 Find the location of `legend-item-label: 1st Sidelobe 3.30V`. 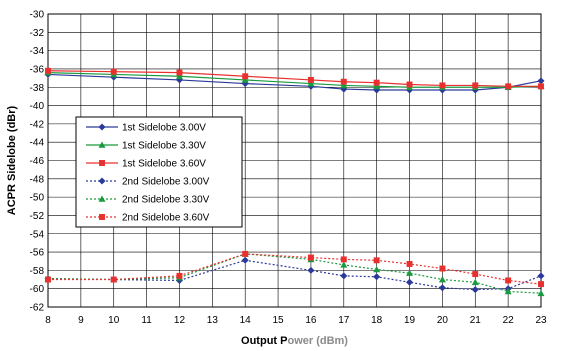

legend-item-label: 1st Sidelobe 3.30V is located at coordinates (164, 146).